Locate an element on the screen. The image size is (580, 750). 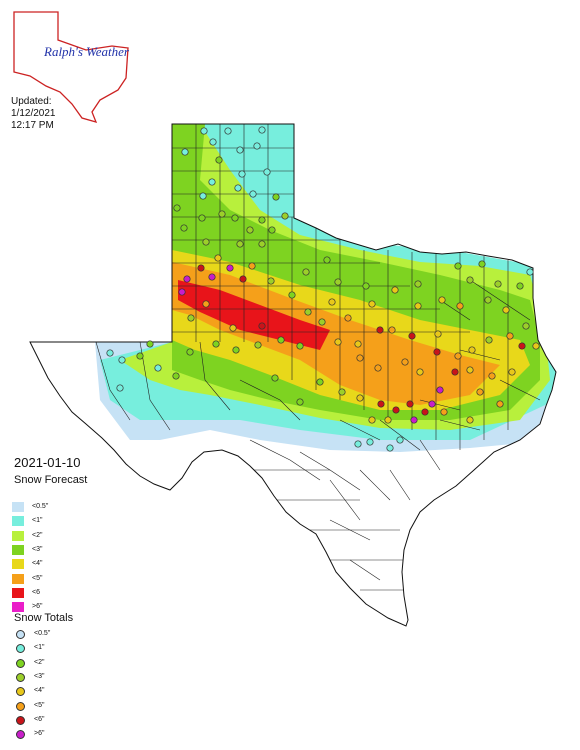
ralphs-weather-logo is located at coordinates (71, 67).